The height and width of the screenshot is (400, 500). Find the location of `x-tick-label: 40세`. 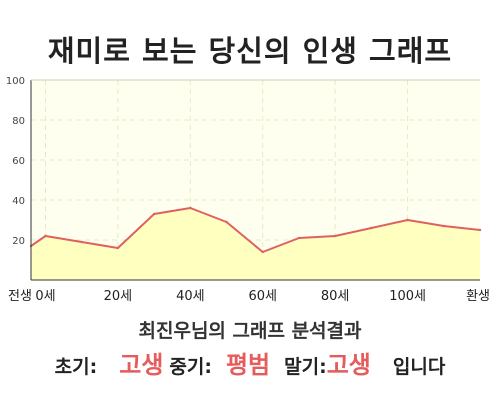

x-tick-label: 40세 is located at coordinates (190, 296).